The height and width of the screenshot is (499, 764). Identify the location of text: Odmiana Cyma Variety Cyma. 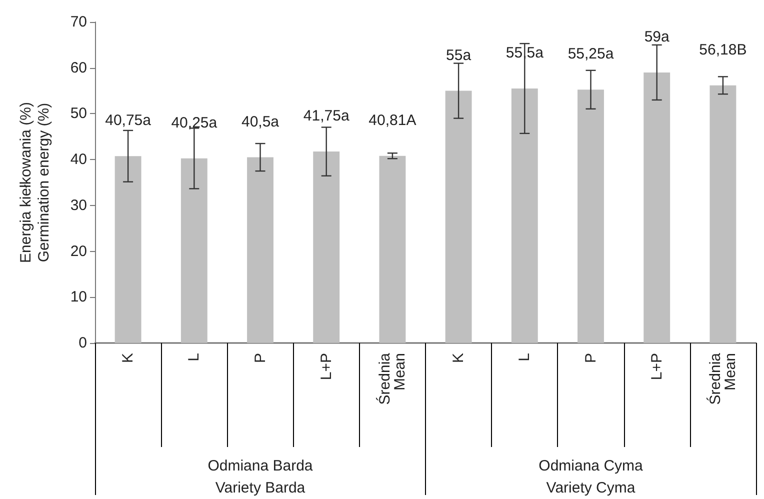
(591, 477).